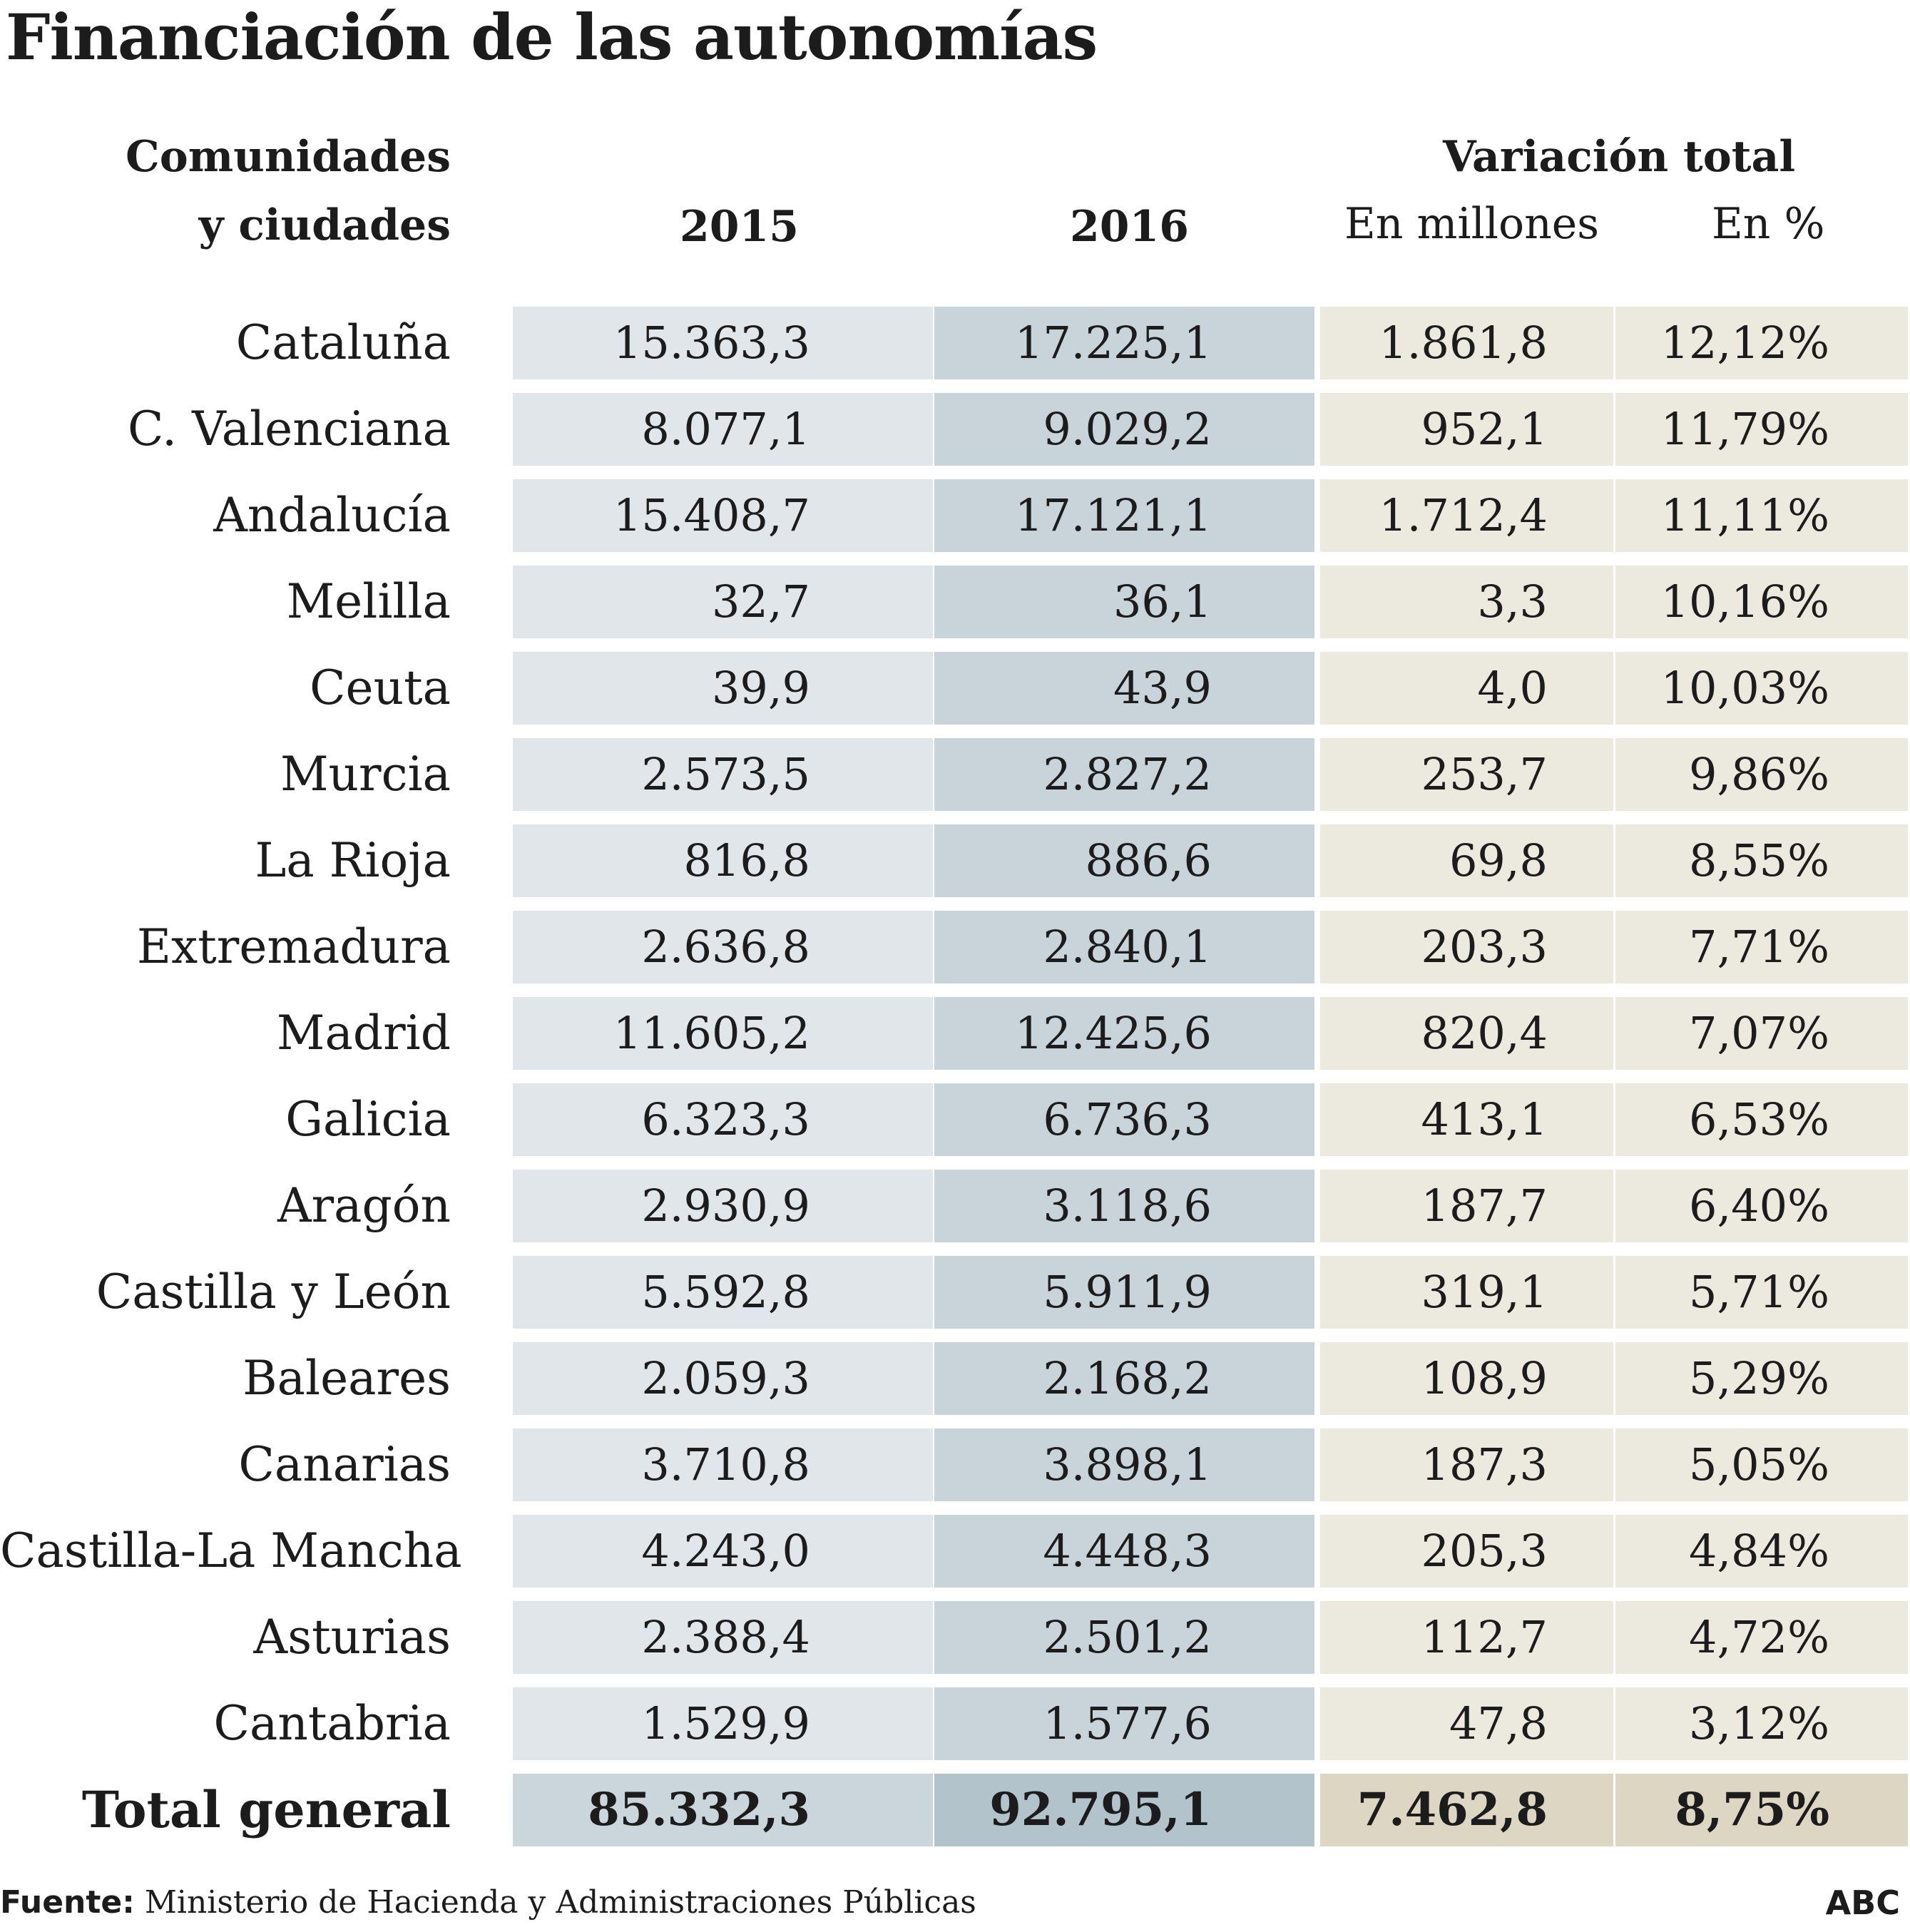  Describe the element at coordinates (1466, 1465) in the screenshot. I see `cell-variation-millions: 187,3` at that location.